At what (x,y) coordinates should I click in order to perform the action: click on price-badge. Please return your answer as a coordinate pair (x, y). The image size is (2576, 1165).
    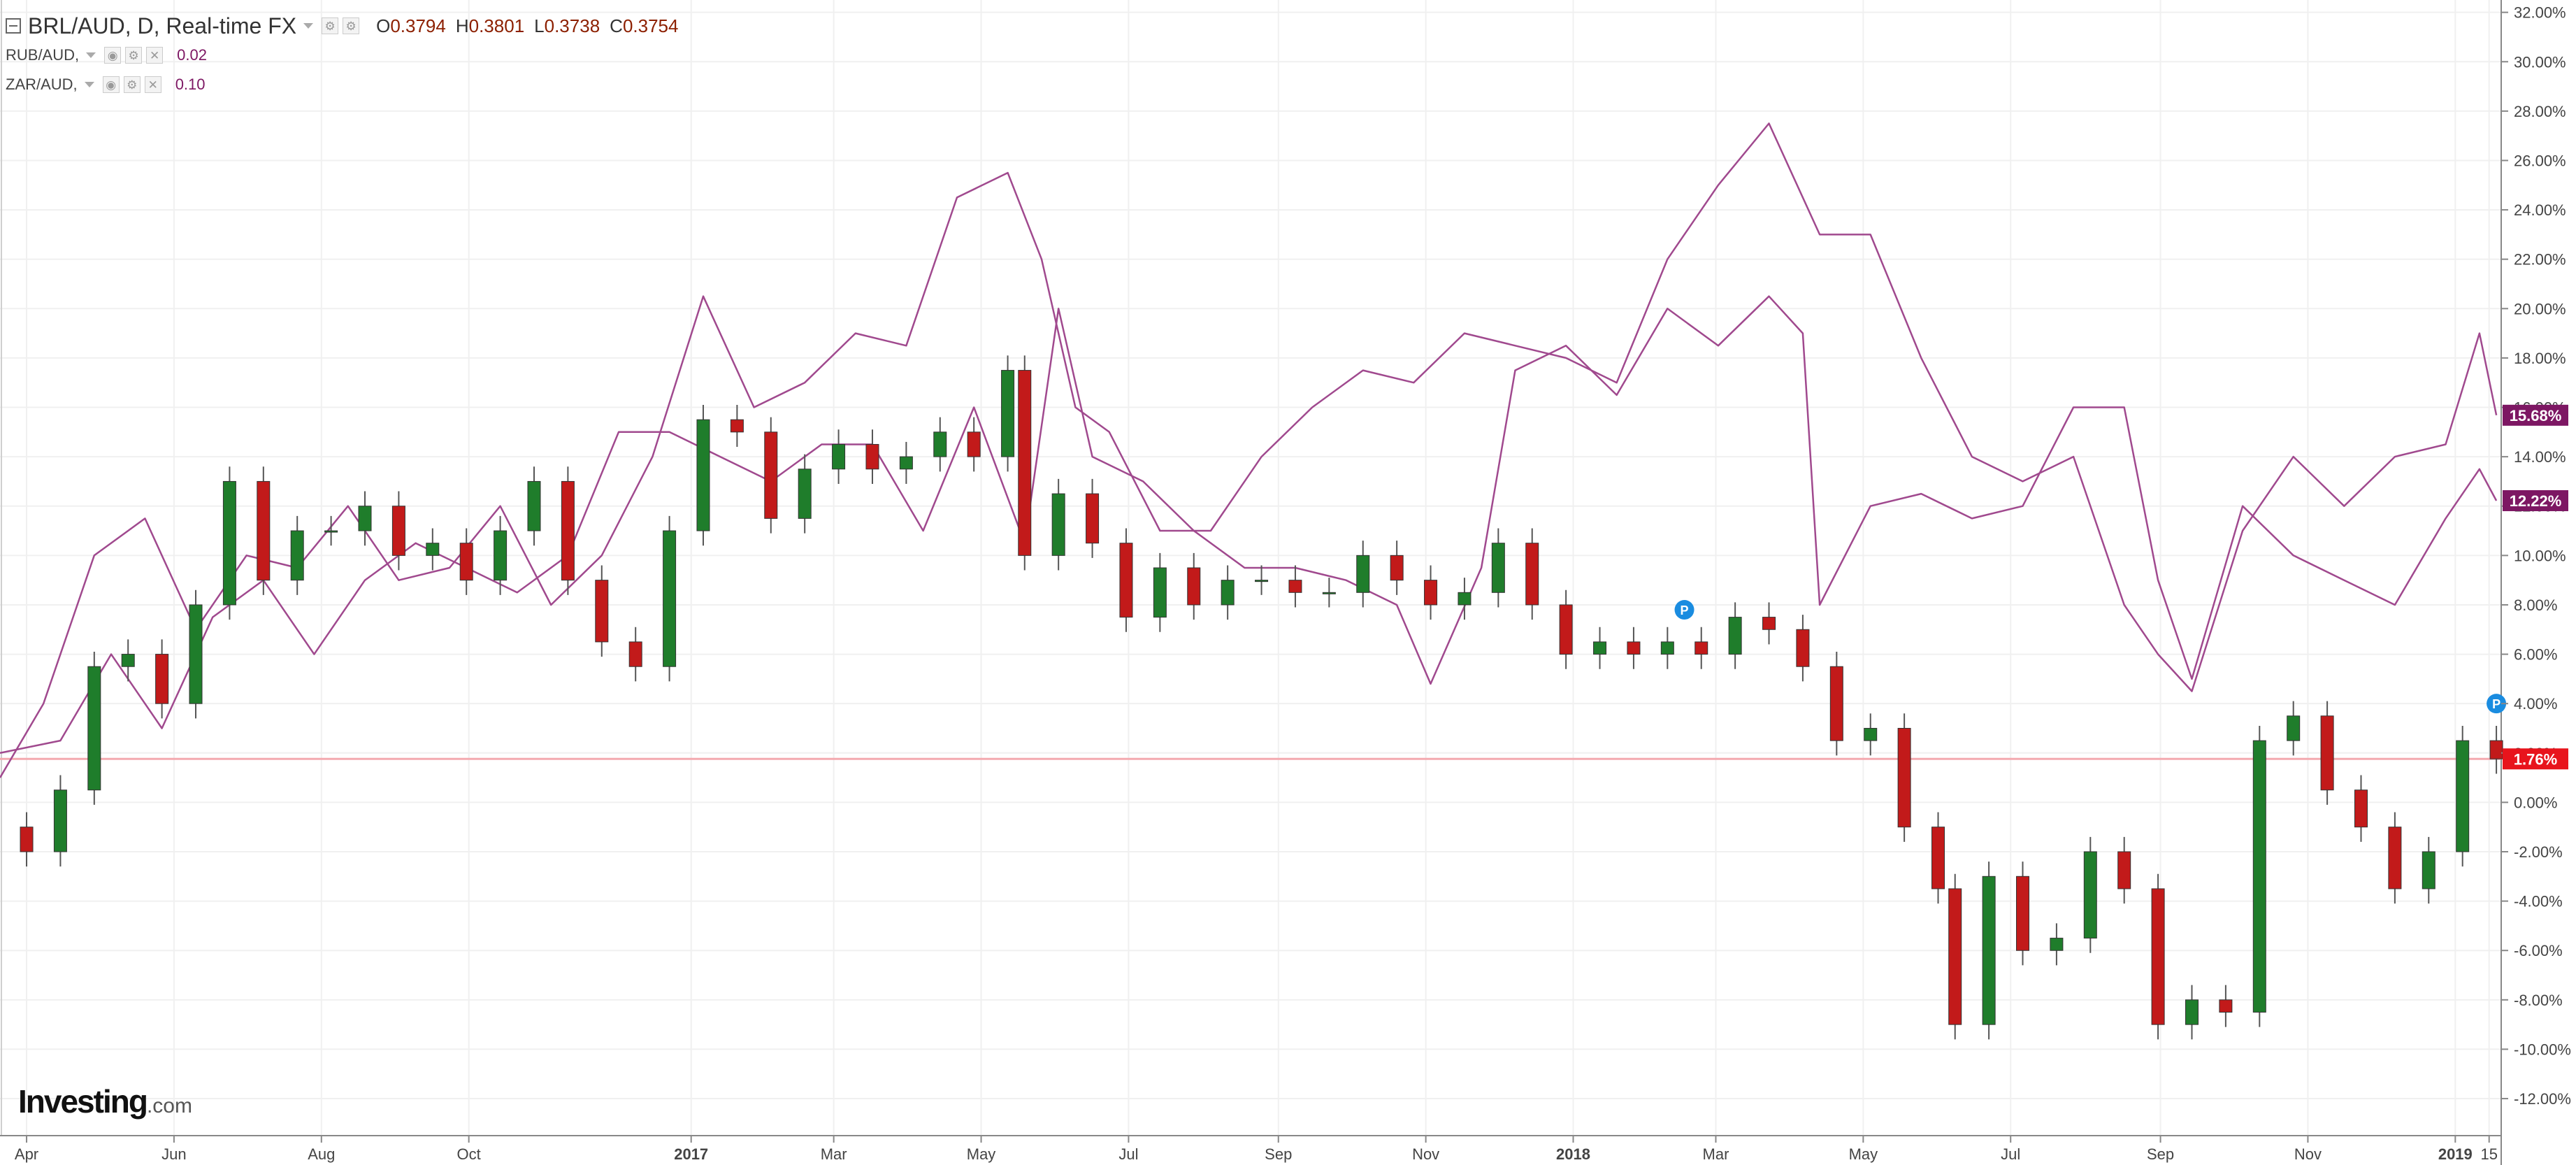
    Looking at the image, I should click on (2535, 415).